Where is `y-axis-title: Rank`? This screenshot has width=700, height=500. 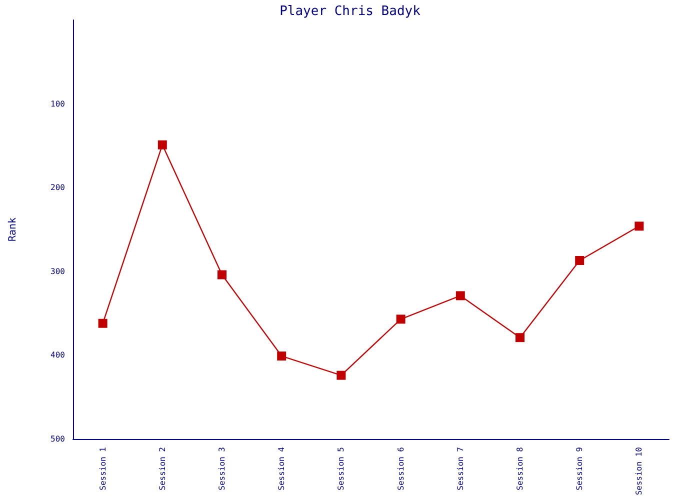 y-axis-title: Rank is located at coordinates (13, 229).